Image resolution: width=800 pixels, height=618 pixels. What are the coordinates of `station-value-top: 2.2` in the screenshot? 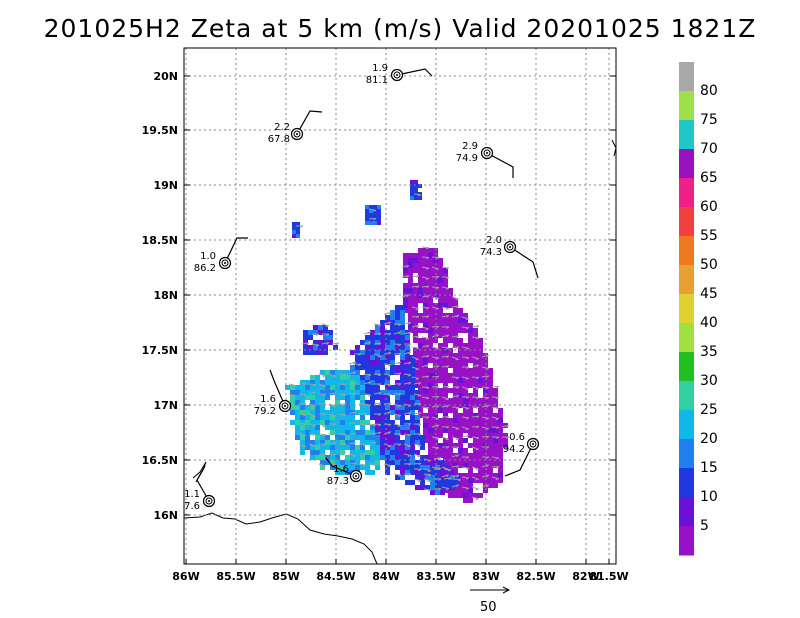 It's located at (282, 127).